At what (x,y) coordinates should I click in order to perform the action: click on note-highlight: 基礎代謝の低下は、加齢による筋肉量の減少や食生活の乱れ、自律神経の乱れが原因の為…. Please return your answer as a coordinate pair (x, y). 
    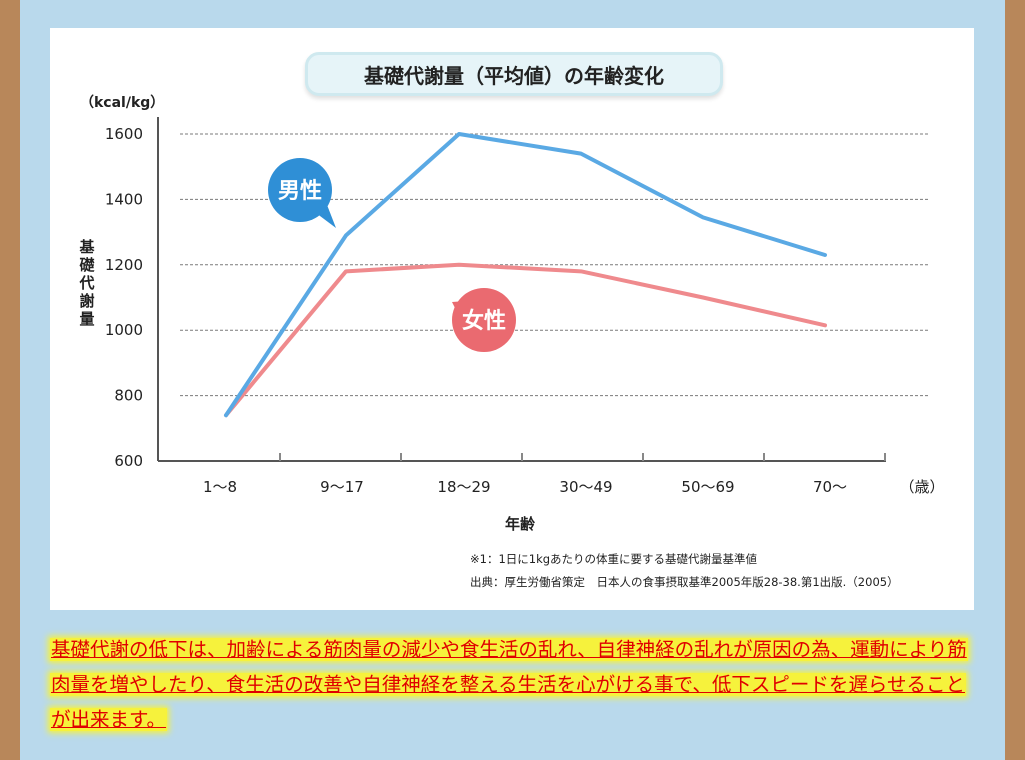
    Looking at the image, I should click on (509, 684).